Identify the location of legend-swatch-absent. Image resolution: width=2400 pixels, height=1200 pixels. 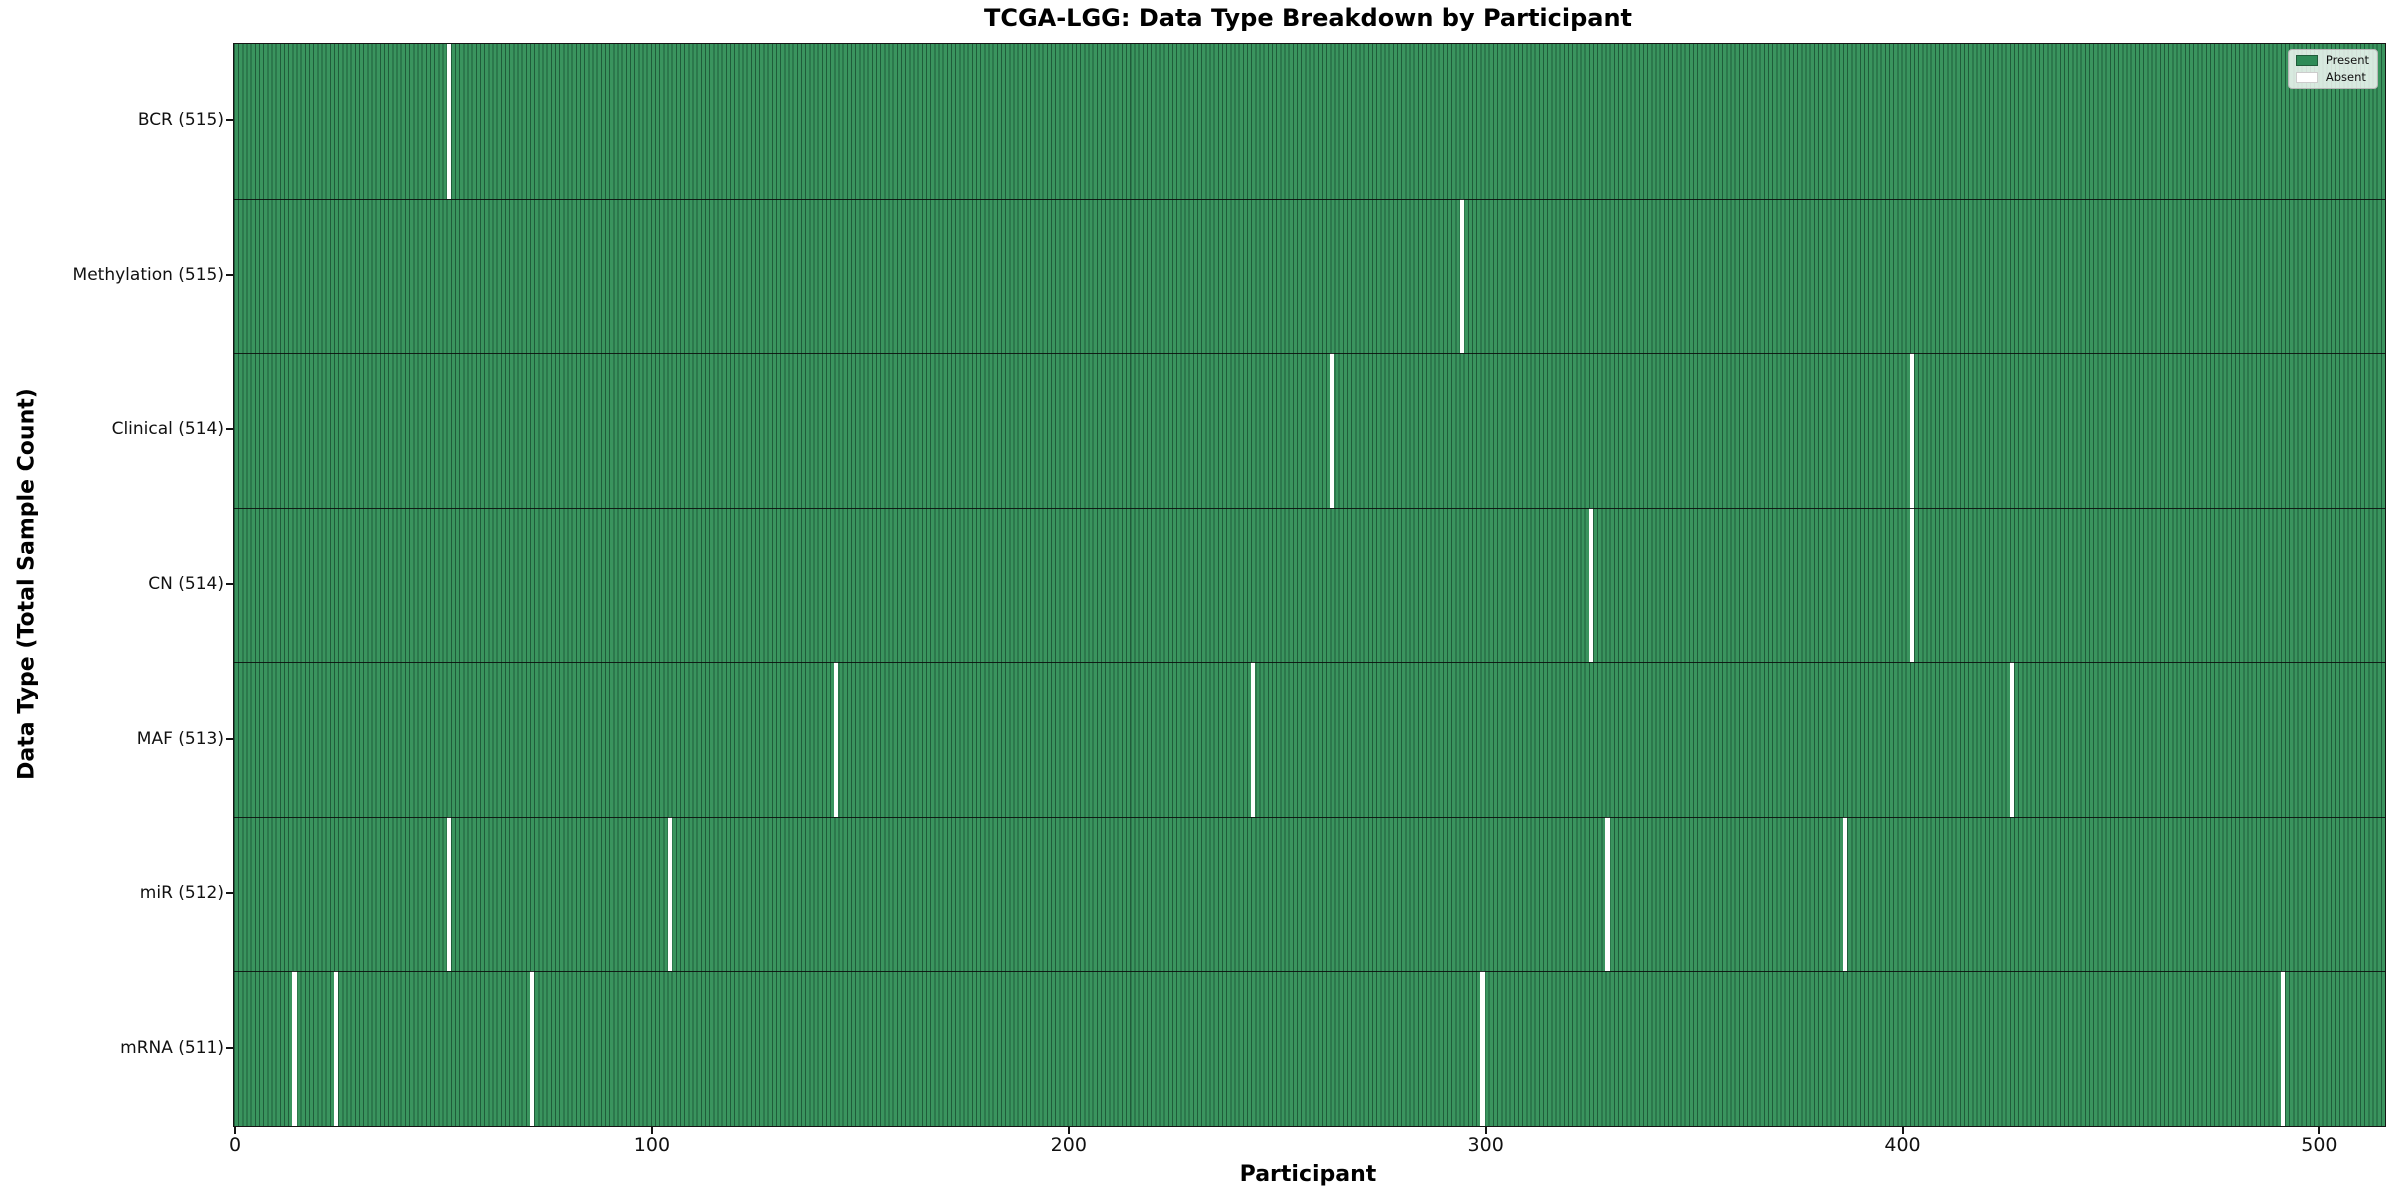
(2306, 77).